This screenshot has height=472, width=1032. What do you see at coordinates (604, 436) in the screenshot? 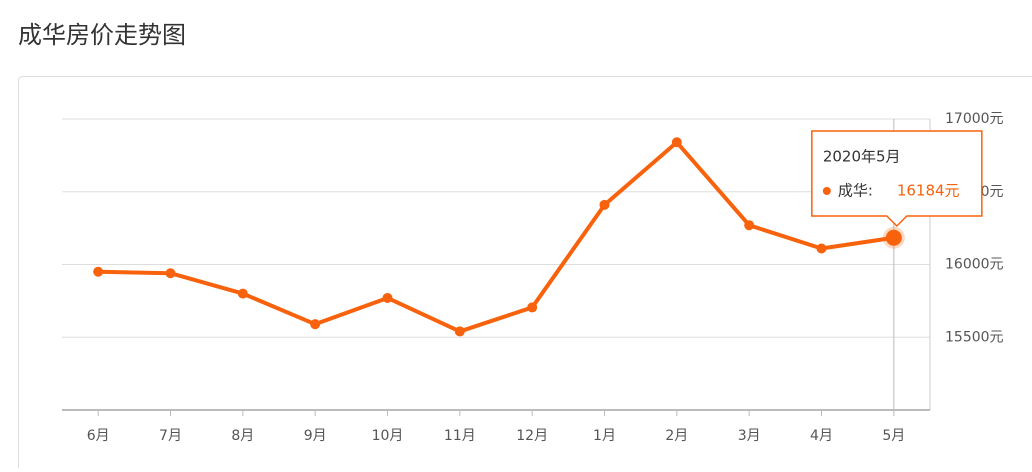
I see `x-tick-label: 1月` at bounding box center [604, 436].